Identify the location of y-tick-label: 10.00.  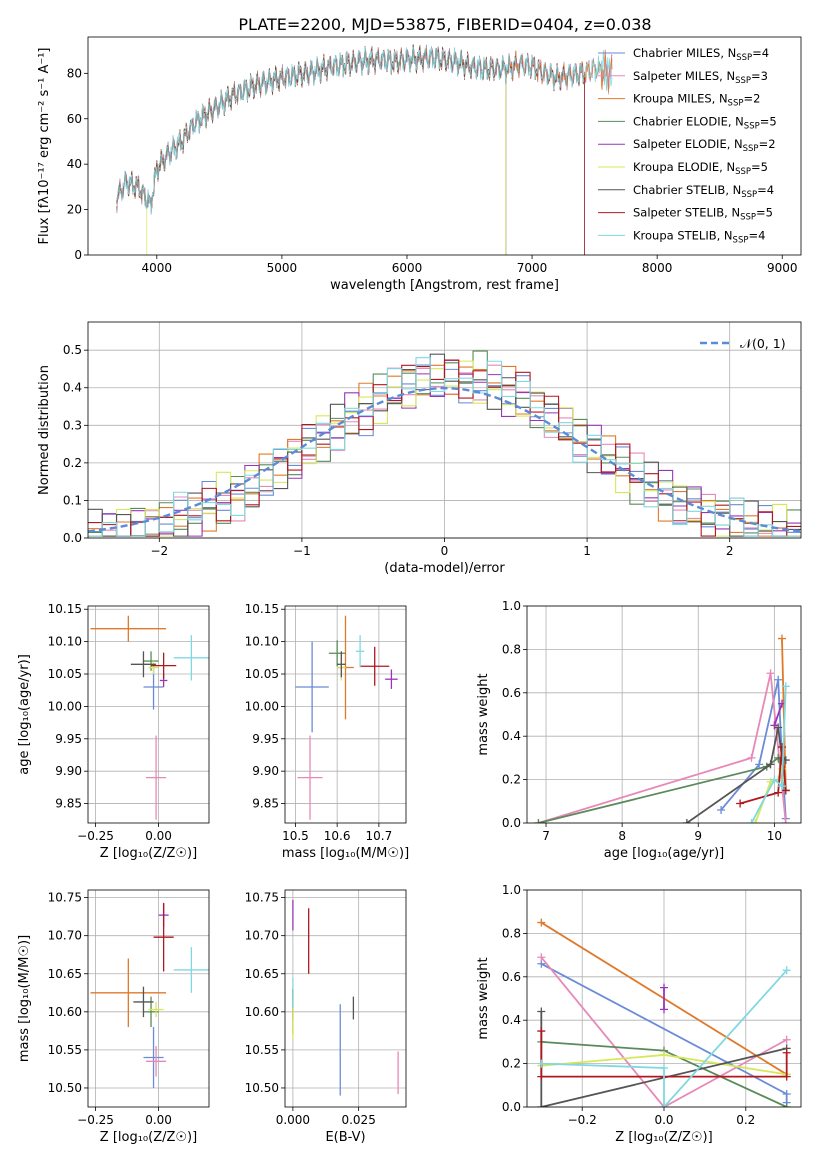
(65, 706).